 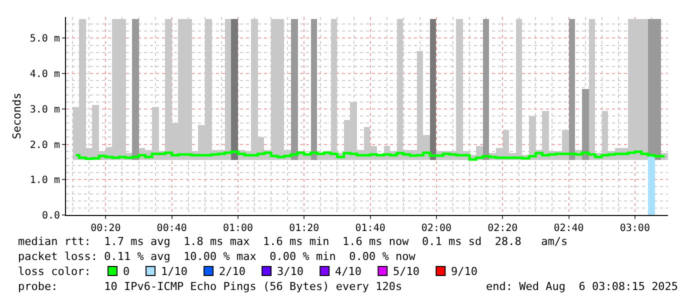 What do you see at coordinates (45, 39) in the screenshot?
I see `y-tick-label: 5.0 m` at bounding box center [45, 39].